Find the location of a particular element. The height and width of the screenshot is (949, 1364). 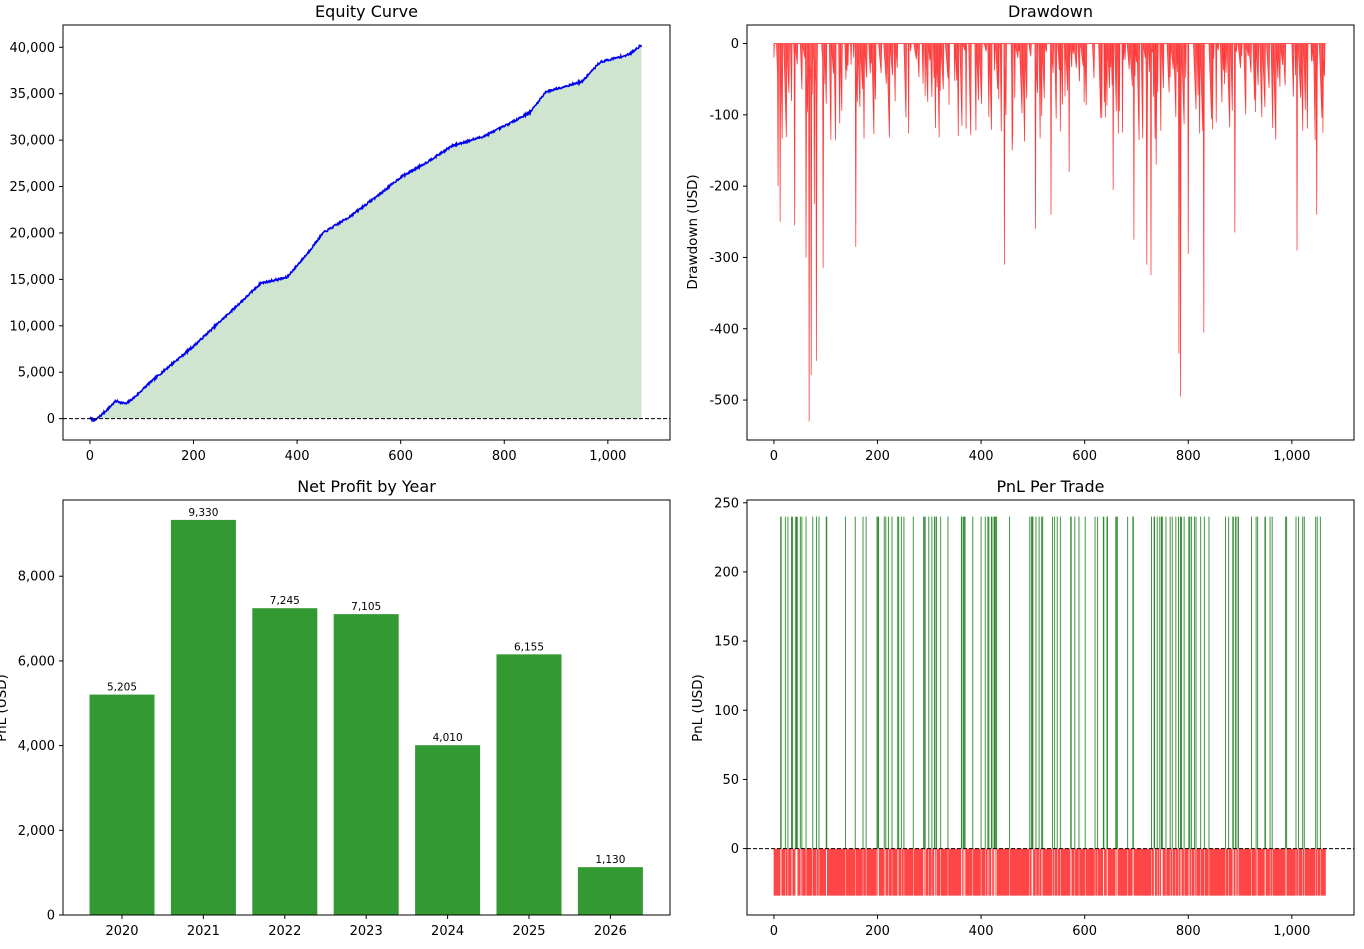

y-tick-label: 100 is located at coordinates (726, 711).